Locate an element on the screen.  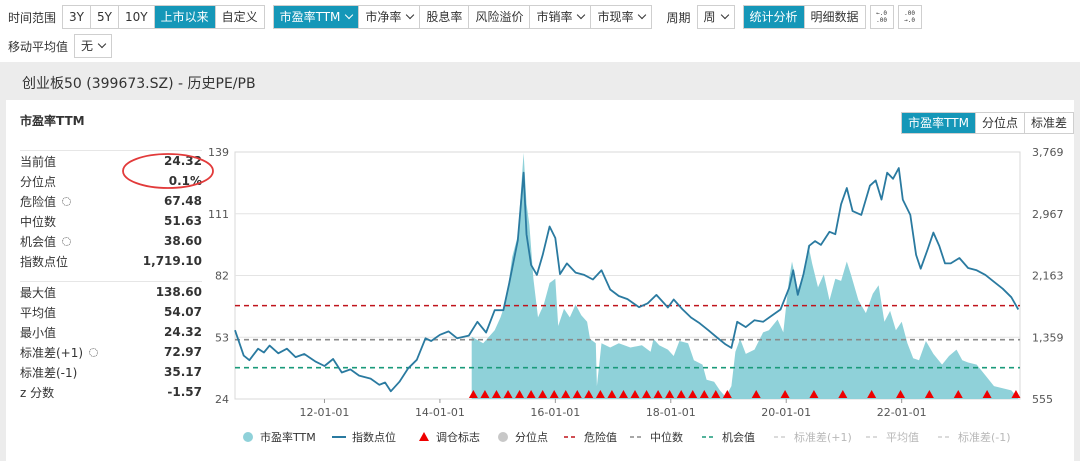
stat-label: 当前值 is located at coordinates (38, 161).